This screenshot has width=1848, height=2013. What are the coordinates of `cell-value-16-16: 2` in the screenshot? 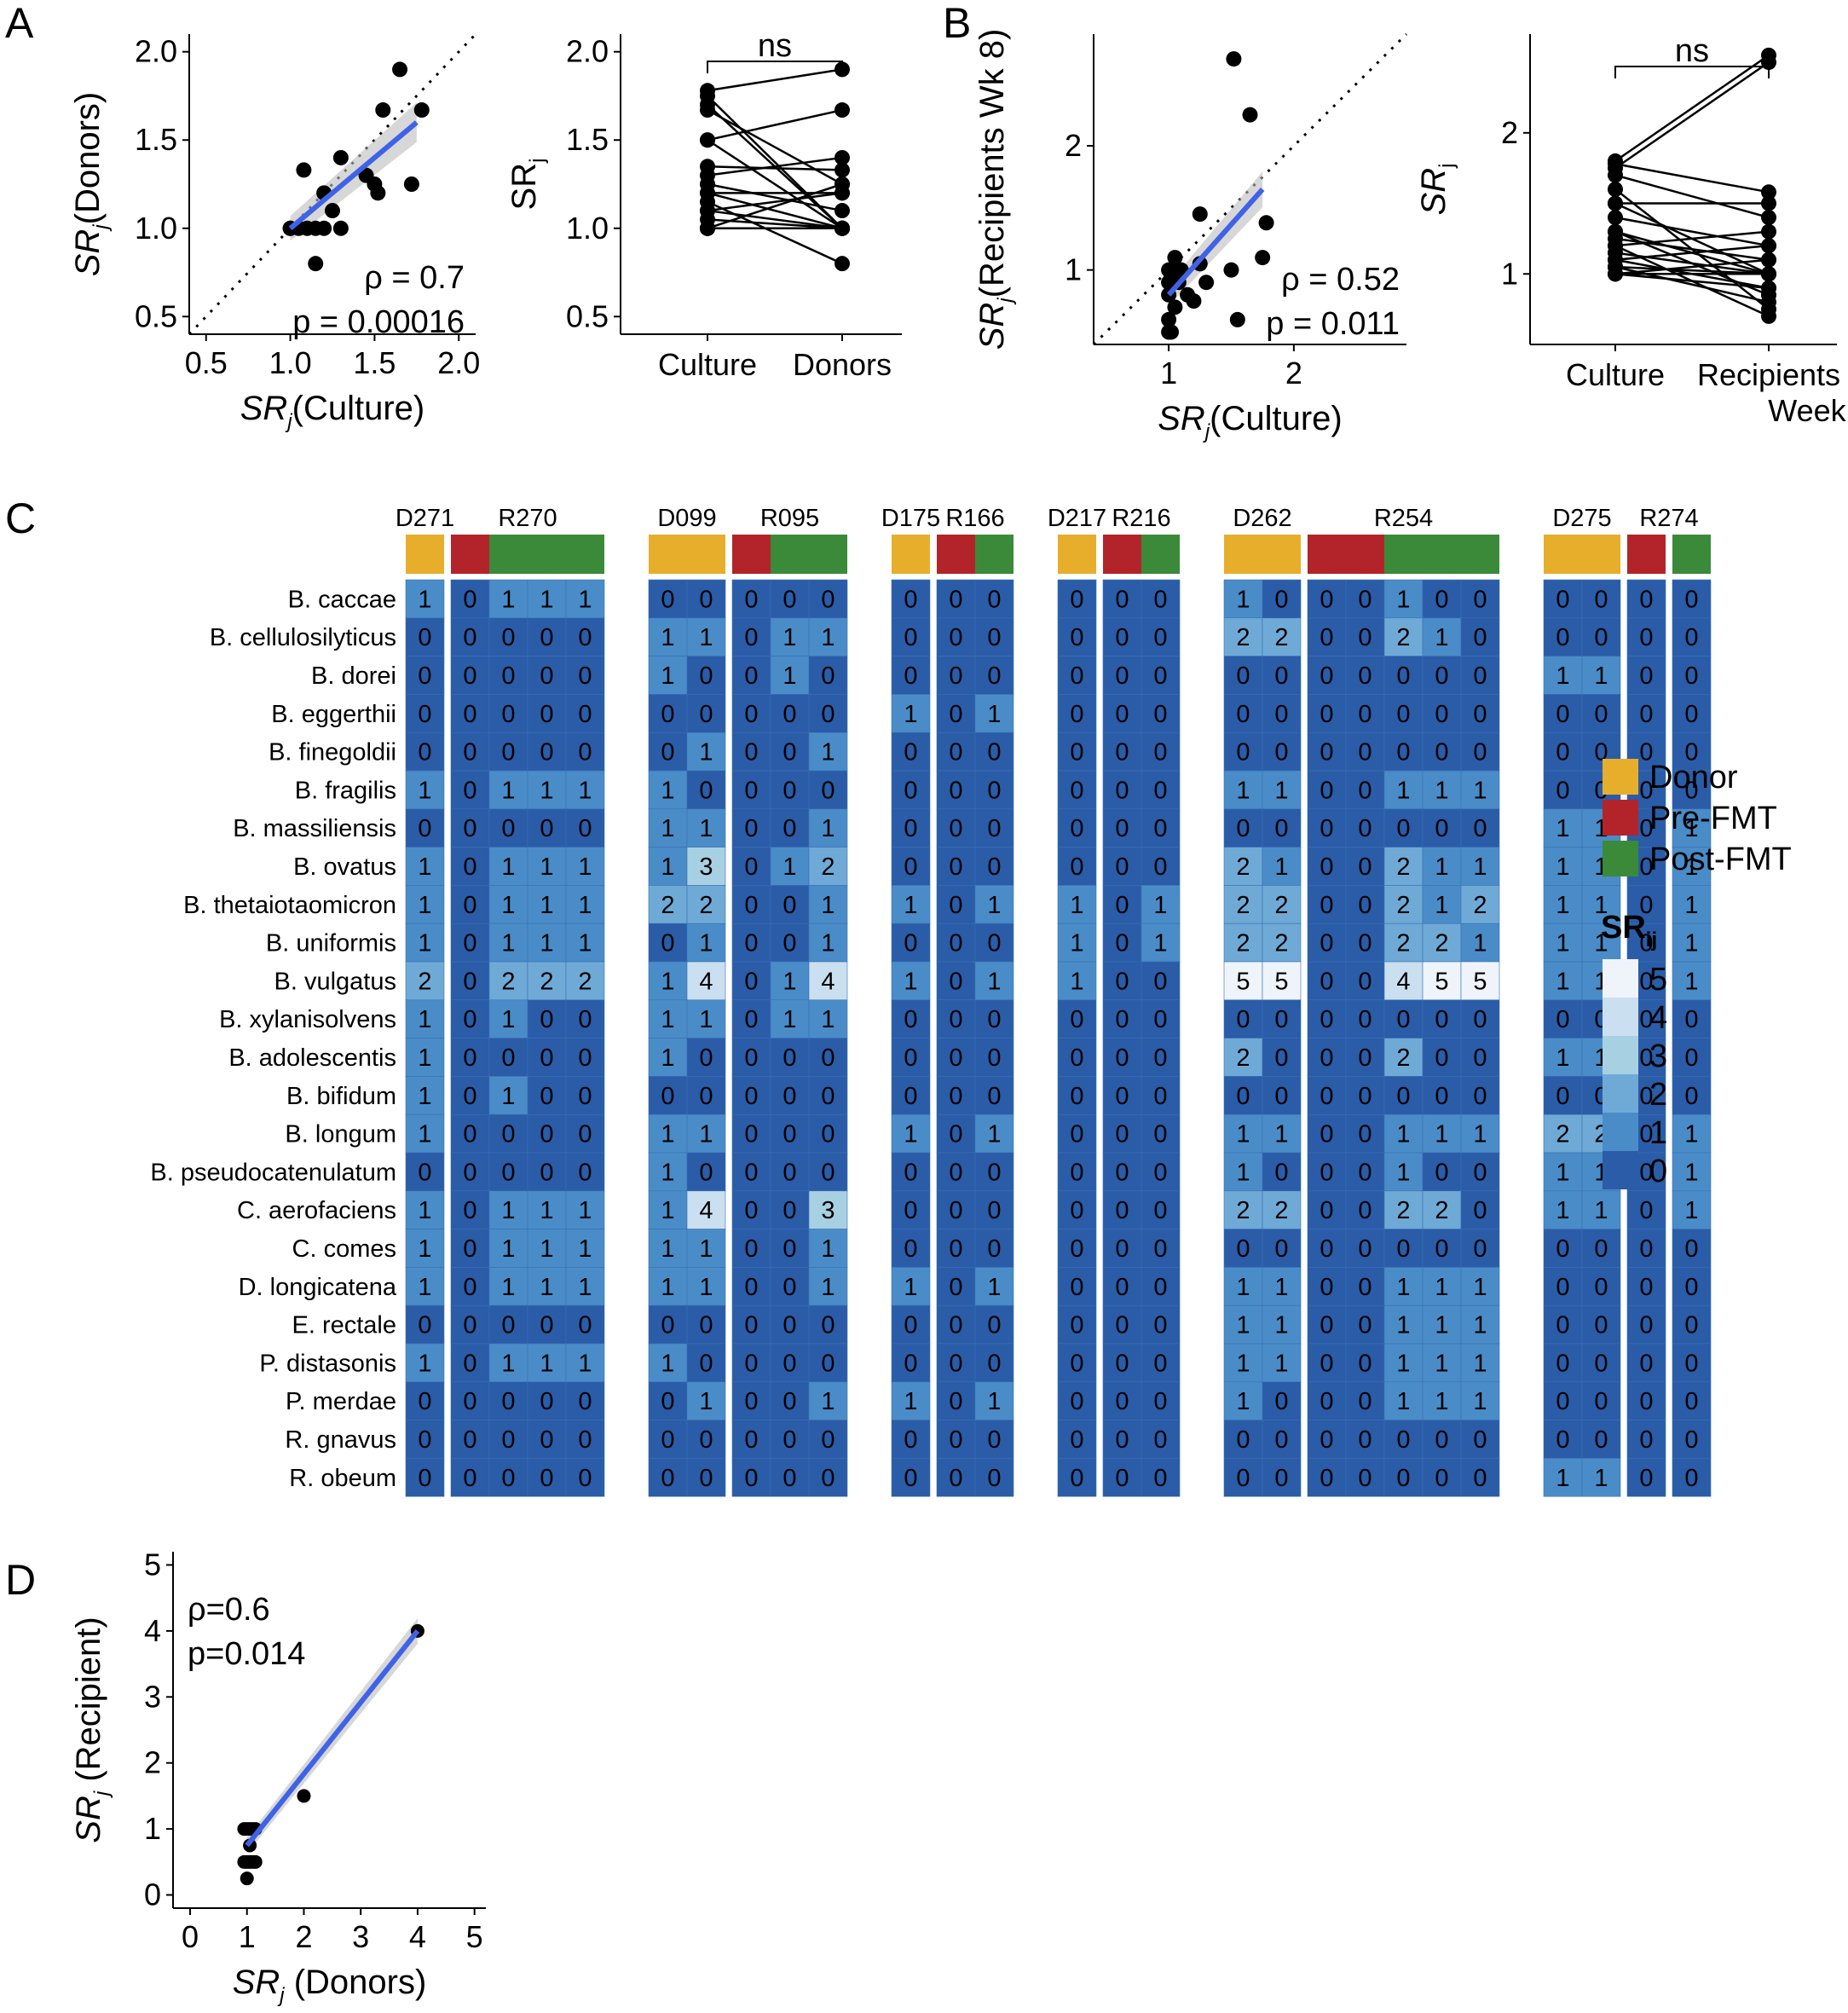 It's located at (1243, 1210).